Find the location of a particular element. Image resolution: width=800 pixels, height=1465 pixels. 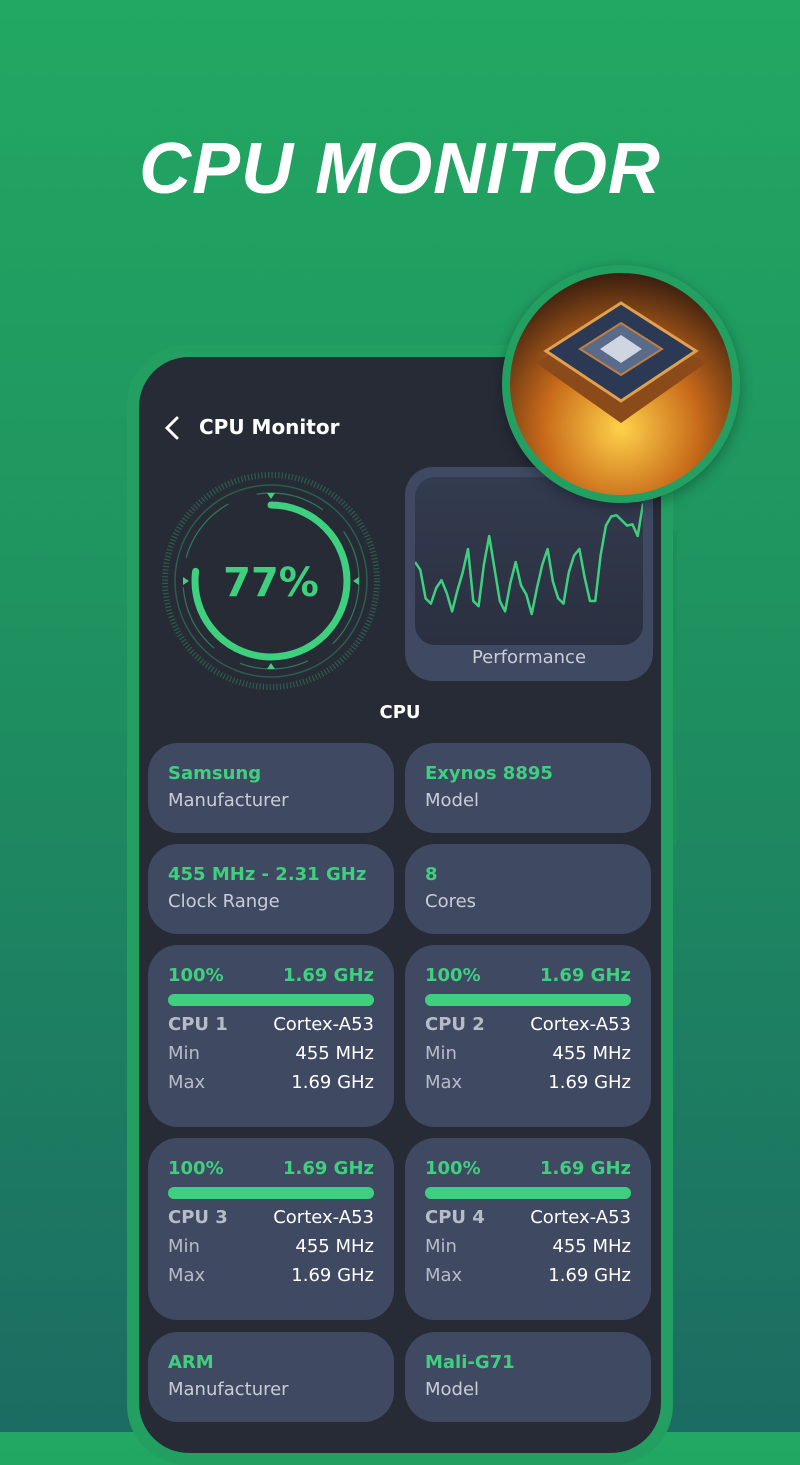

info-value: 8 is located at coordinates (431, 874).